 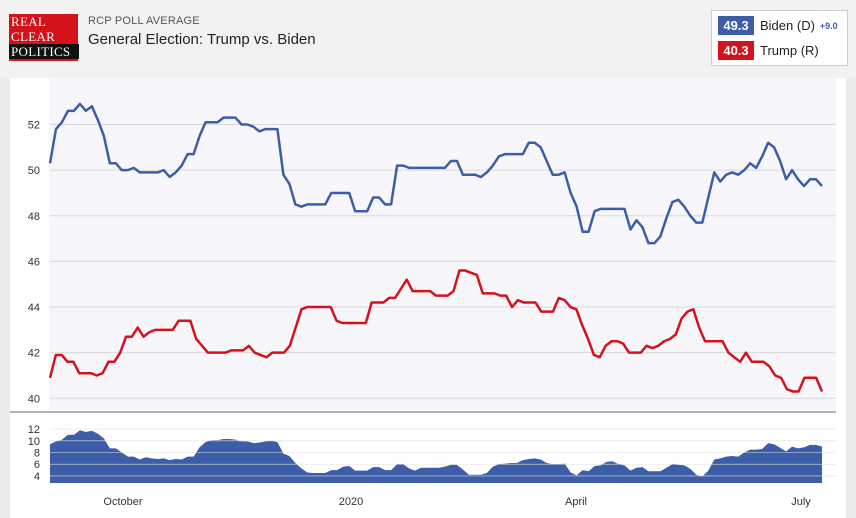 I want to click on legend-item-biden: 49.3 Biden (D) +9.0, so click(x=778, y=25).